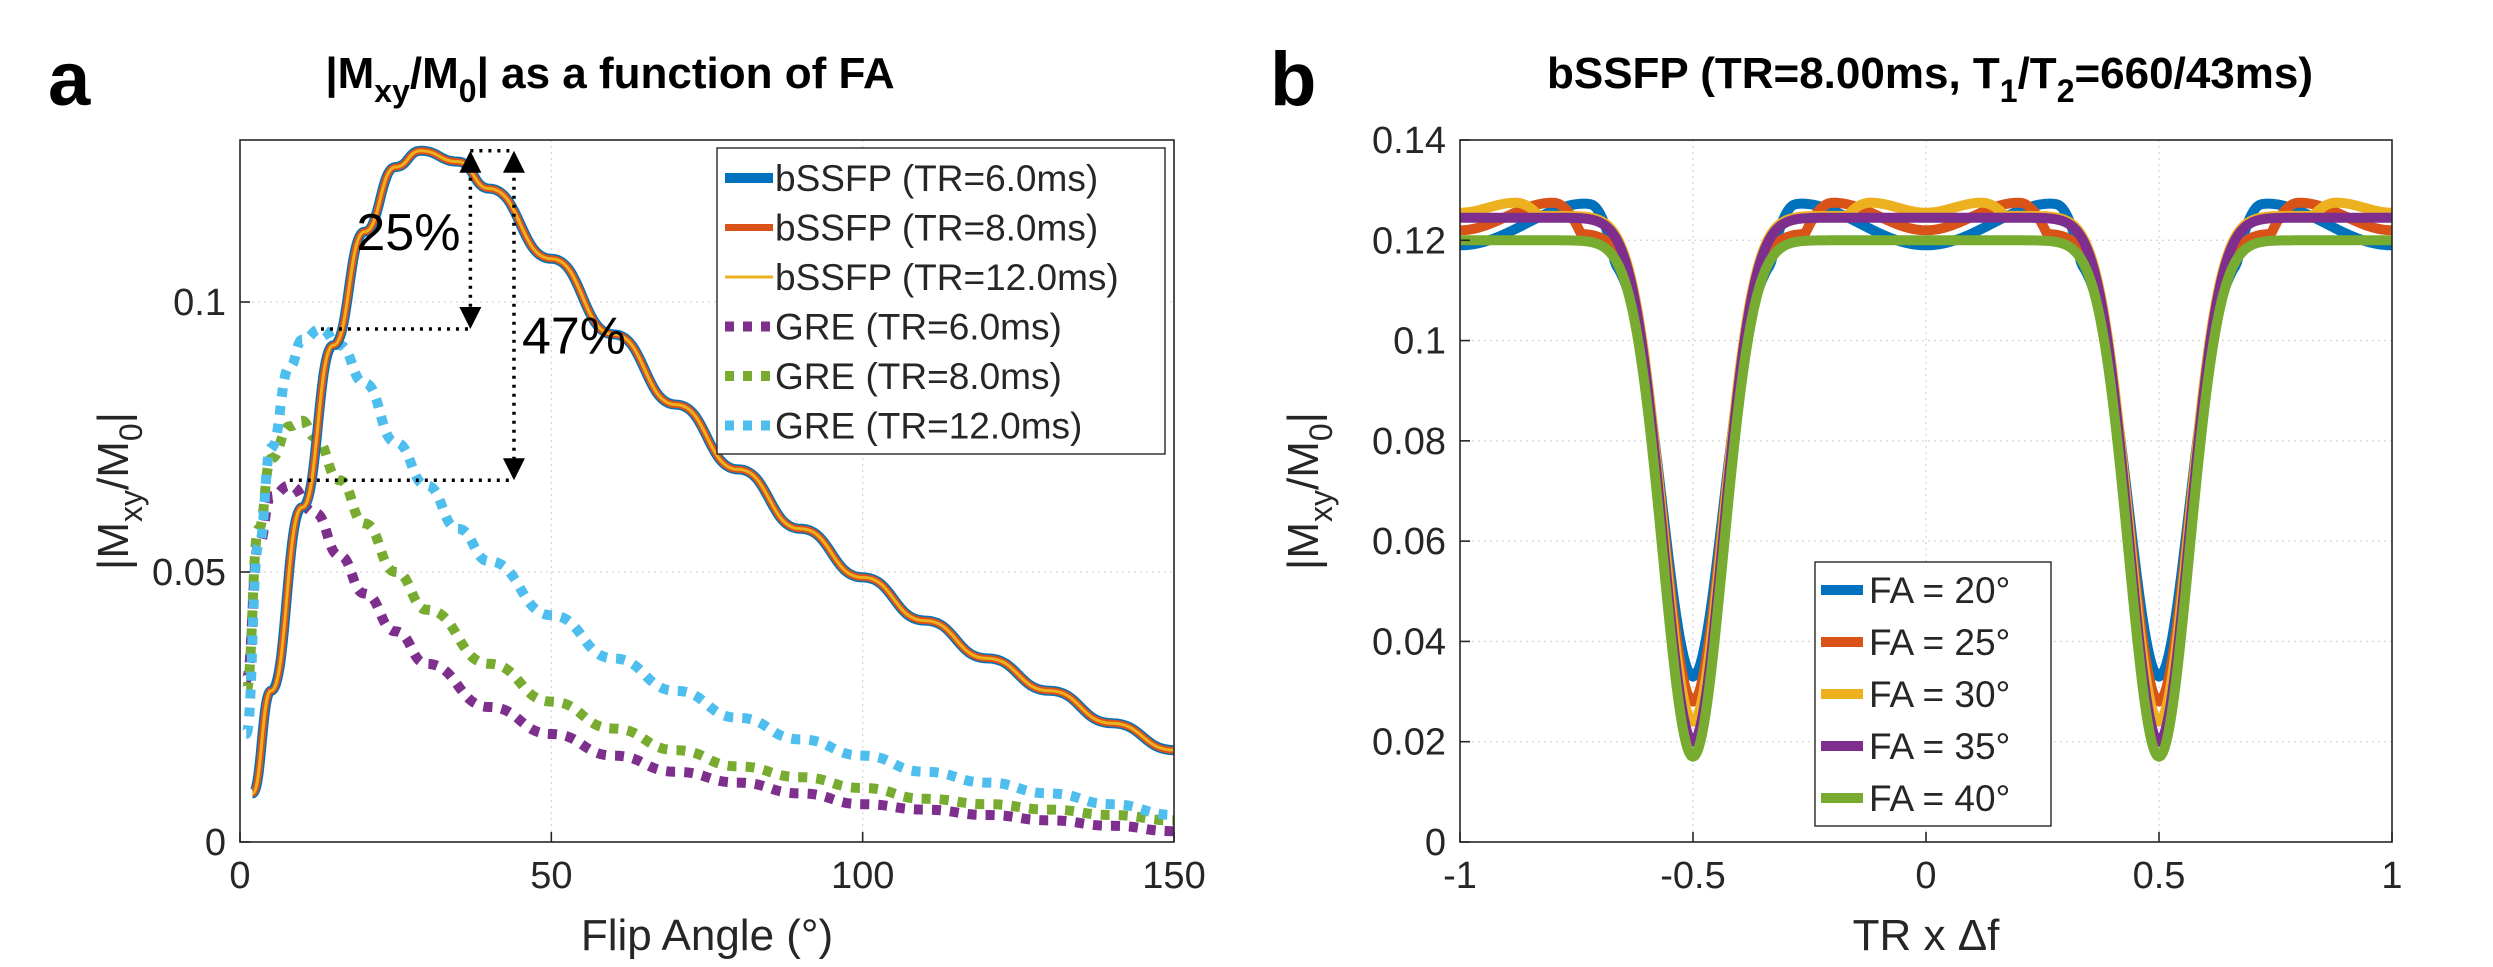 This screenshot has height=967, width=2493. What do you see at coordinates (1939, 590) in the screenshot?
I see `legend-label-fa-20: FA = 20°` at bounding box center [1939, 590].